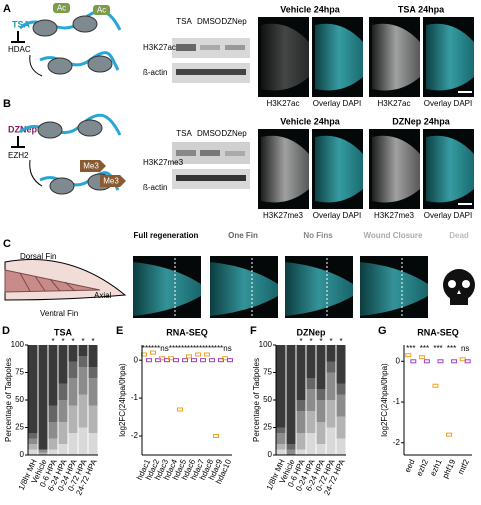 The width and height of the screenshot is (481, 505). What do you see at coordinates (187, 332) in the screenshot?
I see `chart-title: RNA-SEQ` at bounding box center [187, 332].